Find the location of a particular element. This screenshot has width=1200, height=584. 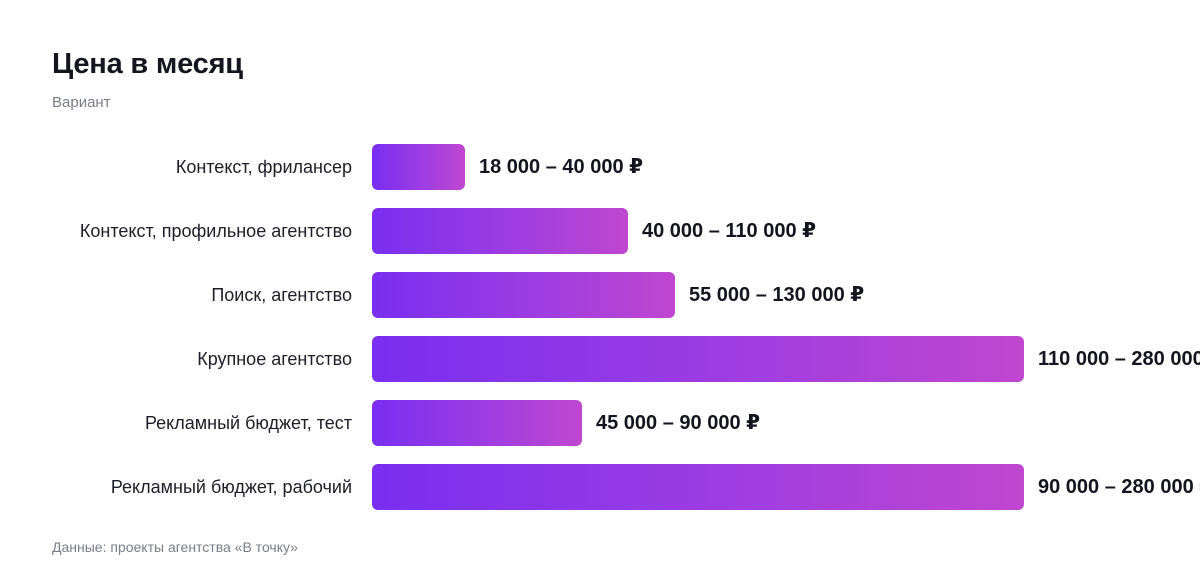

value-label: 18 000 – 40 000 ₽ is located at coordinates (561, 167).